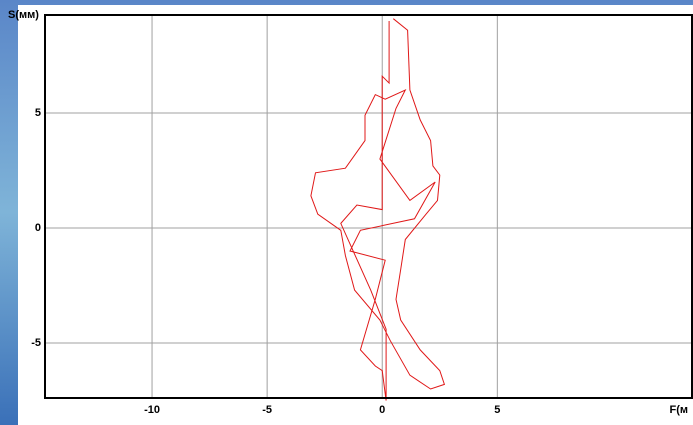 The width and height of the screenshot is (693, 425). I want to click on y-tick-label: 0, so click(38, 228).